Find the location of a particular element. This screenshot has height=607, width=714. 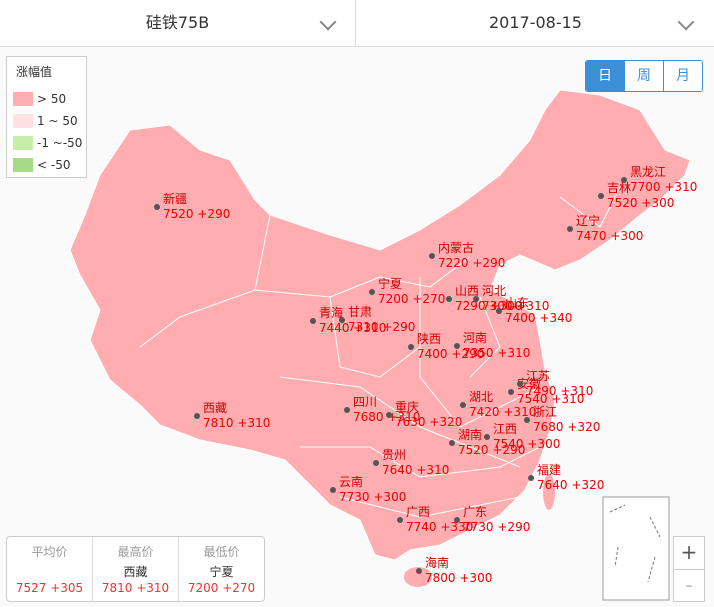

province-name: 宁夏 is located at coordinates (390, 283).